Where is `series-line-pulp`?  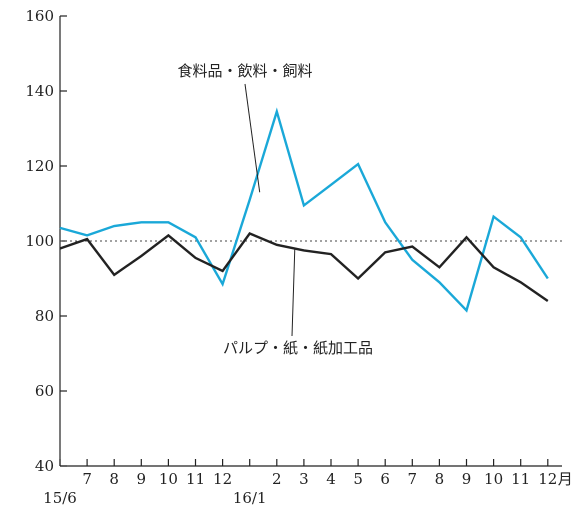 series-line-pulp is located at coordinates (304, 267).